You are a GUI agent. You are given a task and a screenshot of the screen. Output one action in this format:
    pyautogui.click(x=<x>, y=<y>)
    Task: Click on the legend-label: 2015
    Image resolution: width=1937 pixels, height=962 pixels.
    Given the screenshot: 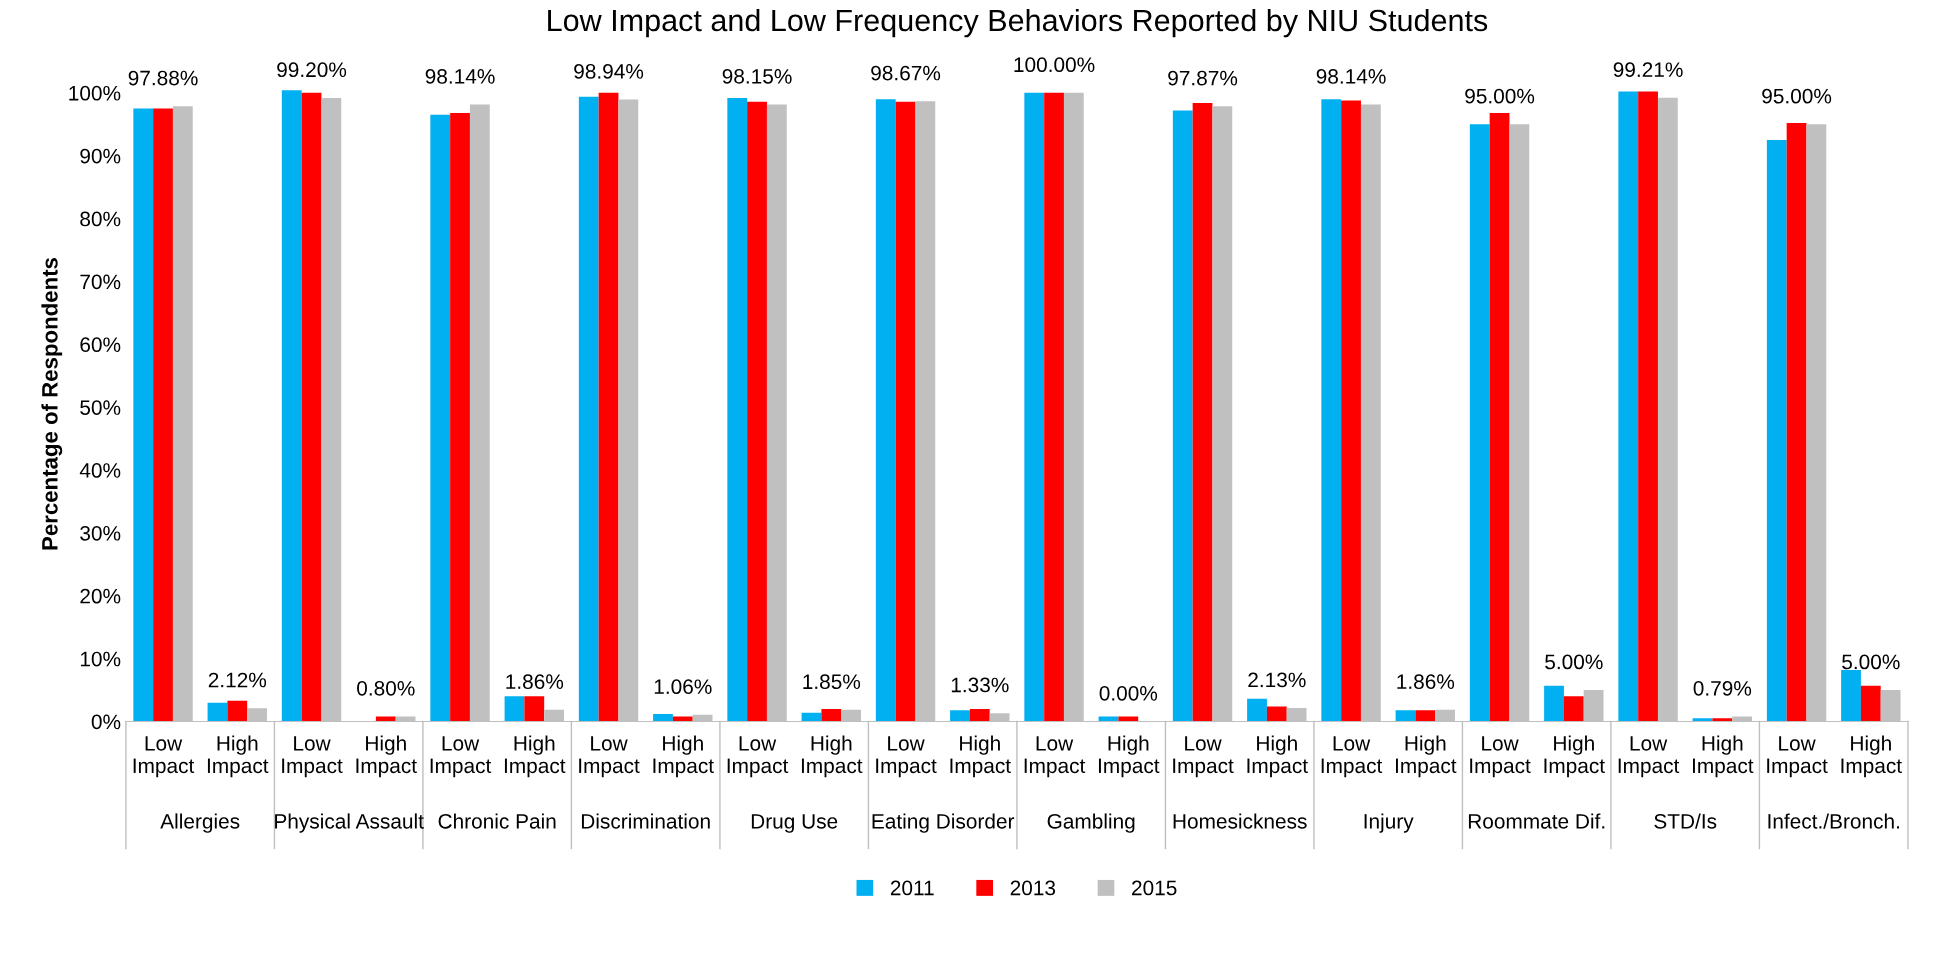 What is the action you would take?
    pyautogui.click(x=1154, y=888)
    